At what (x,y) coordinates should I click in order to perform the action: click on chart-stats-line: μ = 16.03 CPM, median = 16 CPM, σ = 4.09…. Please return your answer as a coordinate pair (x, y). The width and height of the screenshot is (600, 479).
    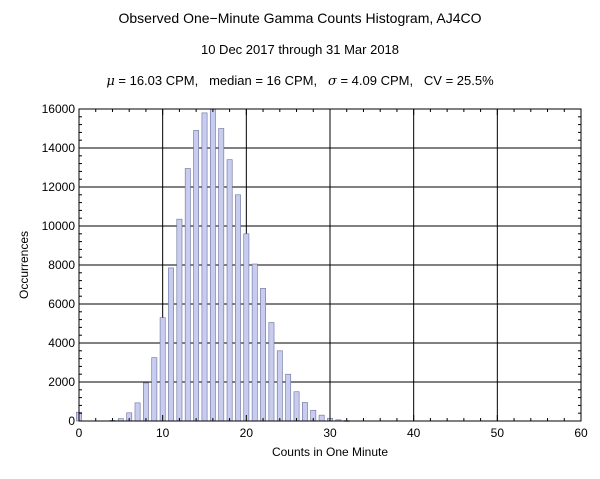
    Looking at the image, I should click on (300, 81).